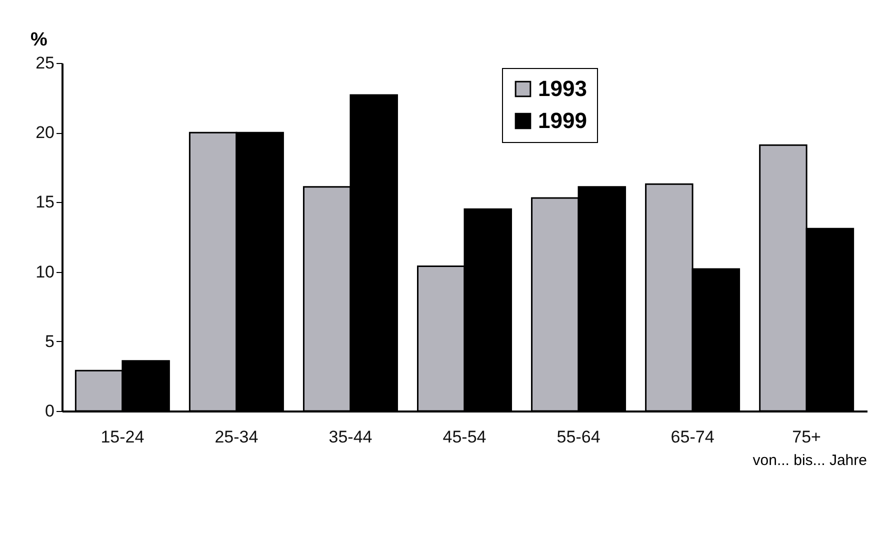  Describe the element at coordinates (45, 132) in the screenshot. I see `y-tick-label: 20` at that location.